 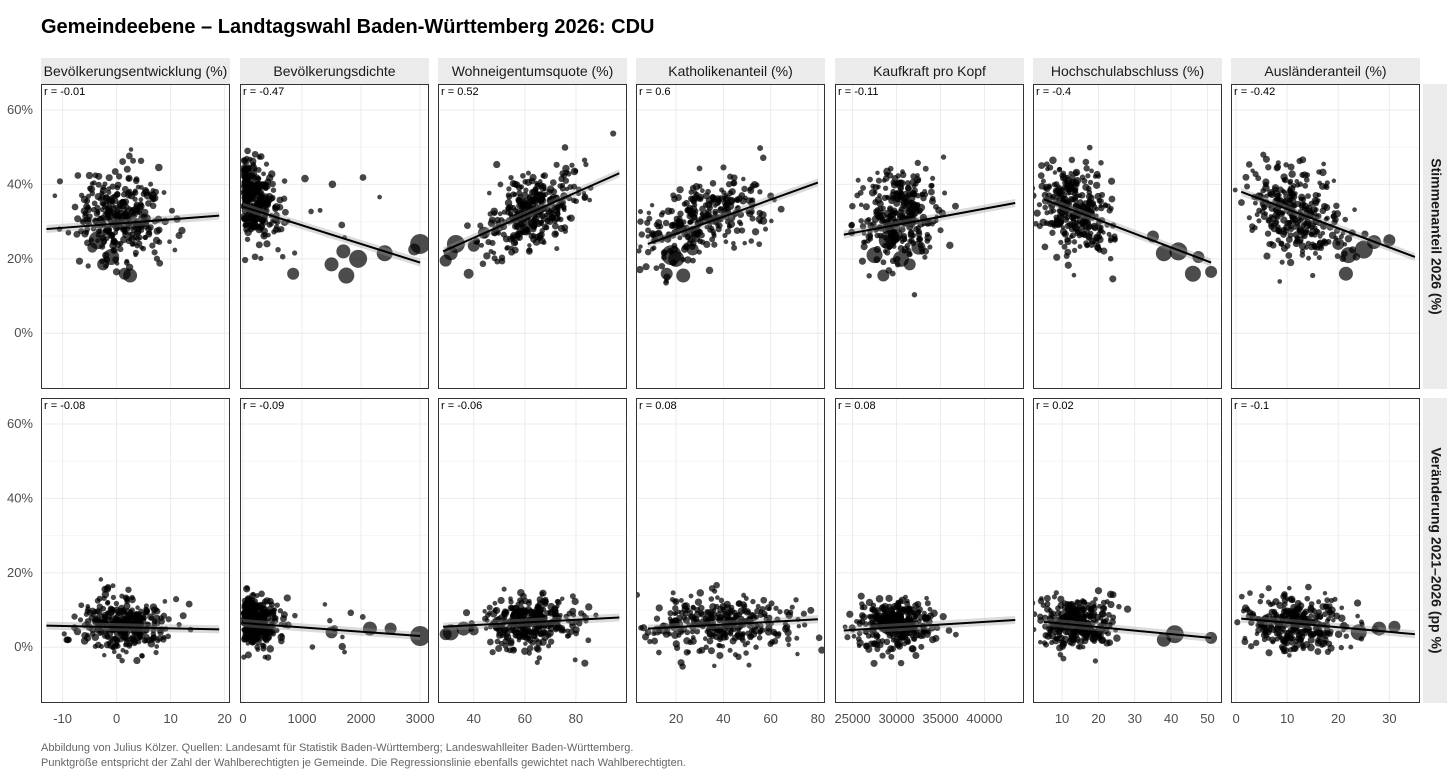 What do you see at coordinates (20, 183) in the screenshot?
I see `y-tick-label: 40%` at bounding box center [20, 183].